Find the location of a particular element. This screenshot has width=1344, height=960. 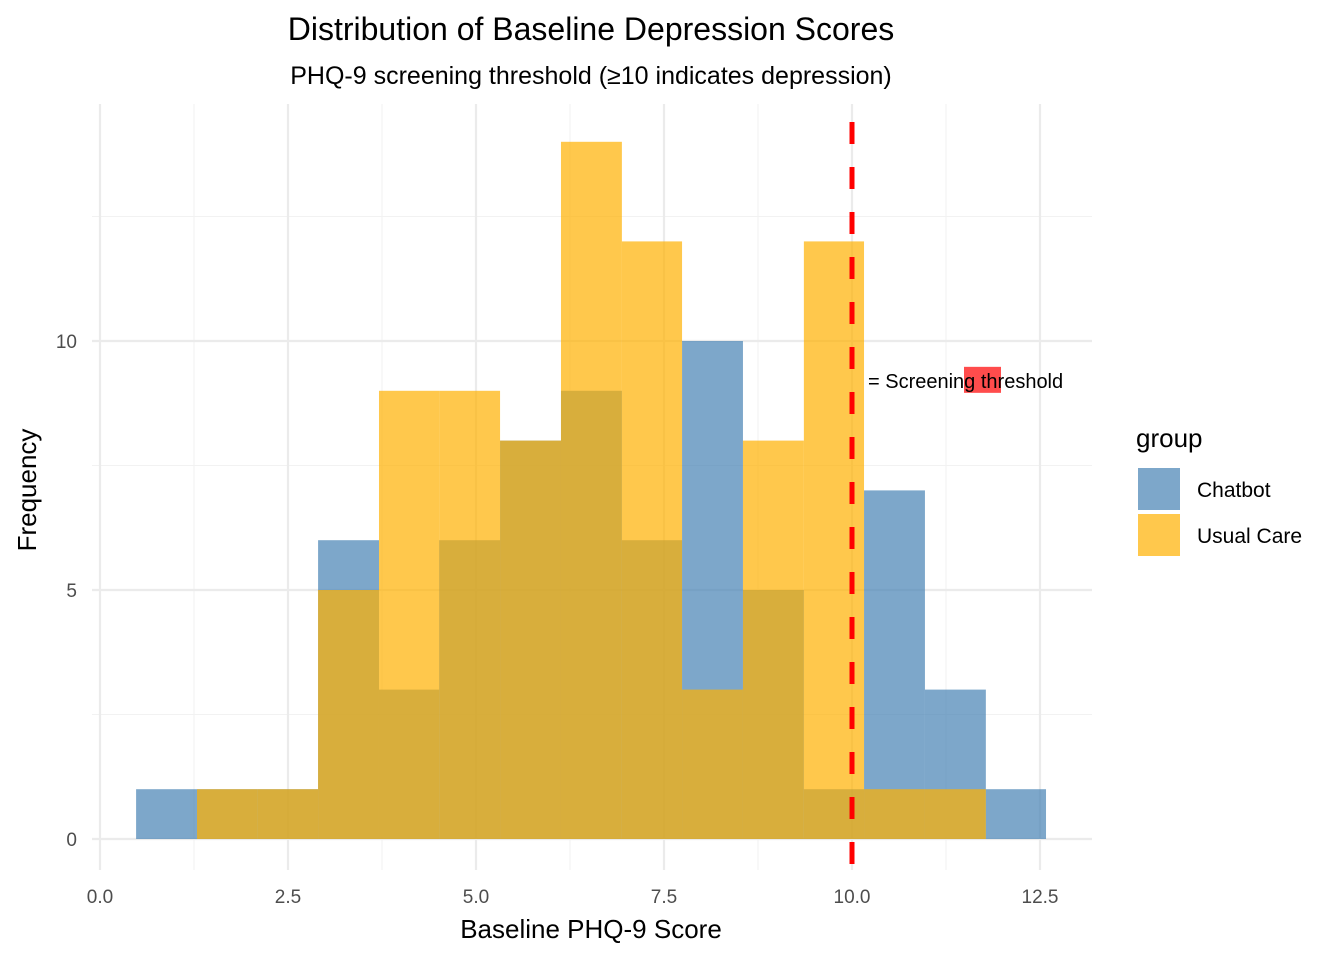

y-tick-label: 10 is located at coordinates (66, 342).